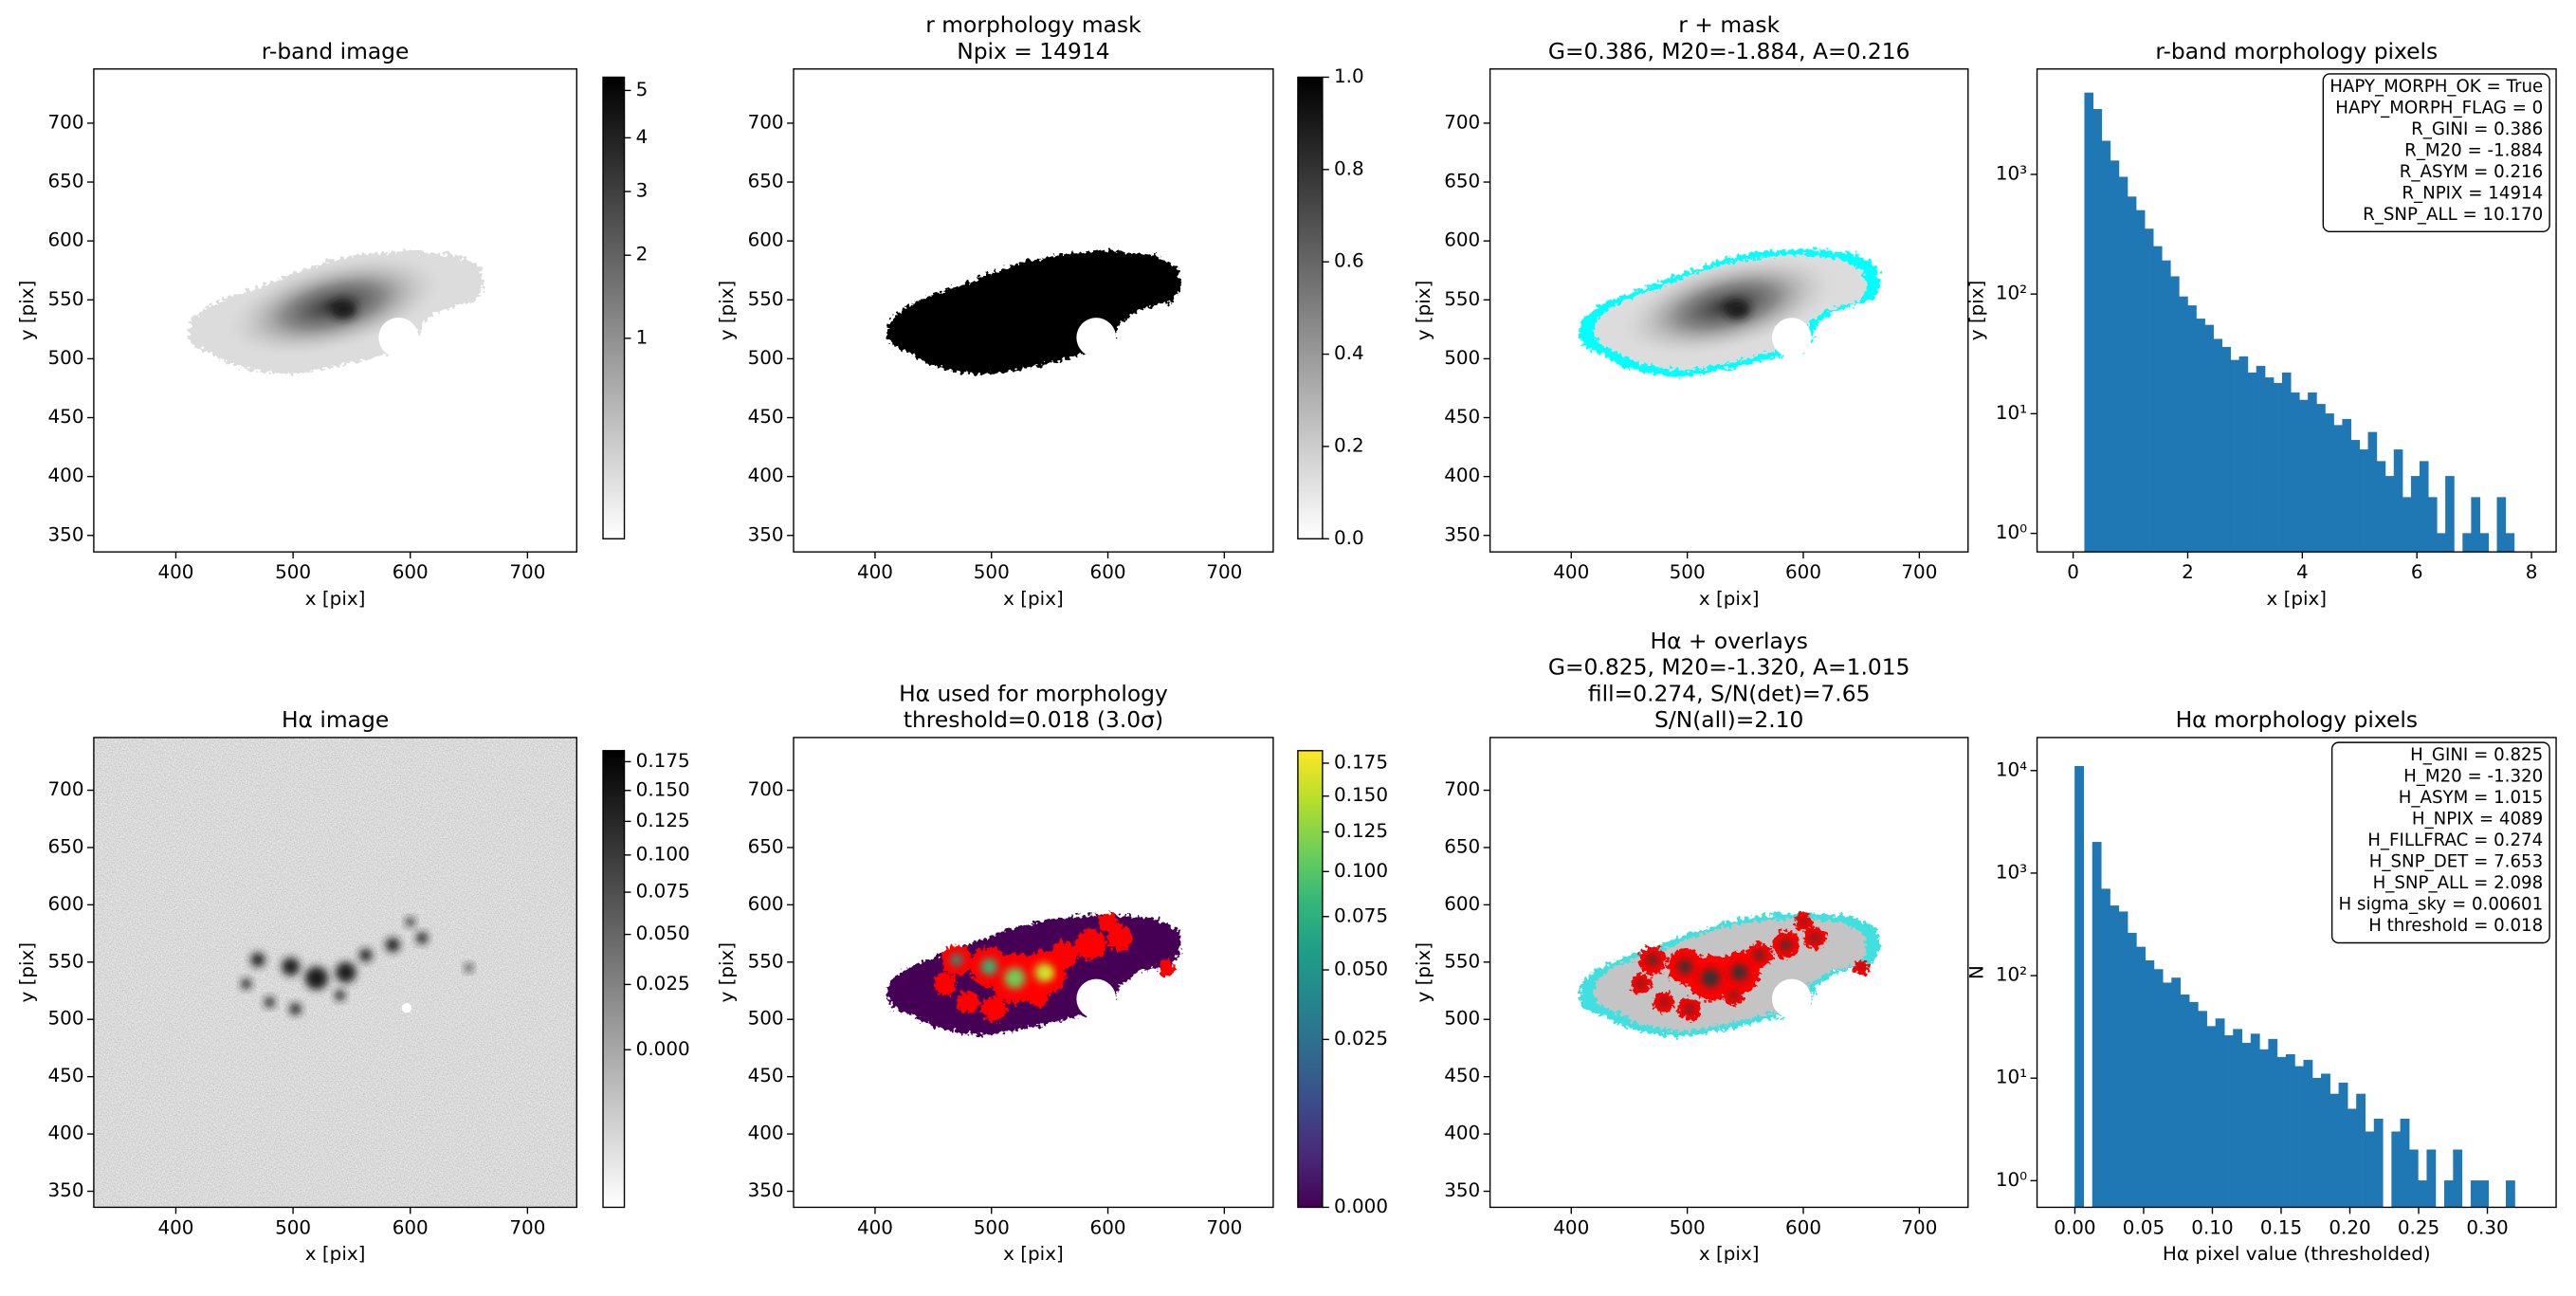  I want to click on y-axis-label: y [pix], so click(1423, 311).